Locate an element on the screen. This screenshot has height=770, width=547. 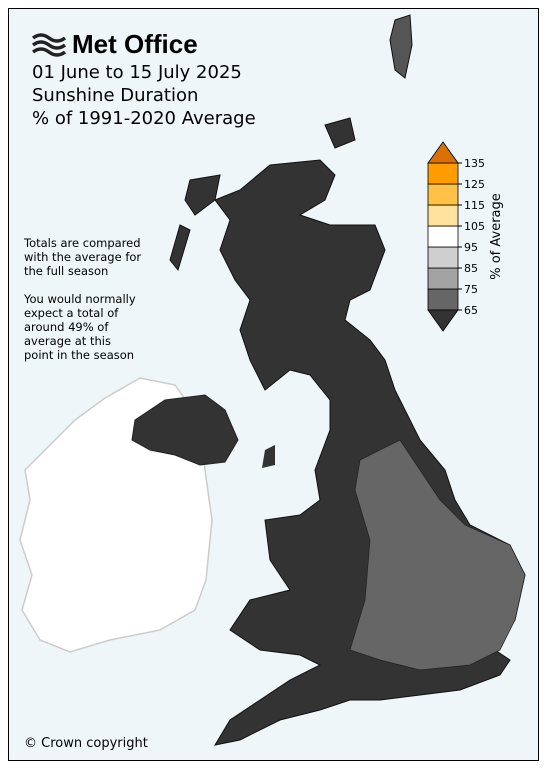
legend-above is located at coordinates (443, 152).